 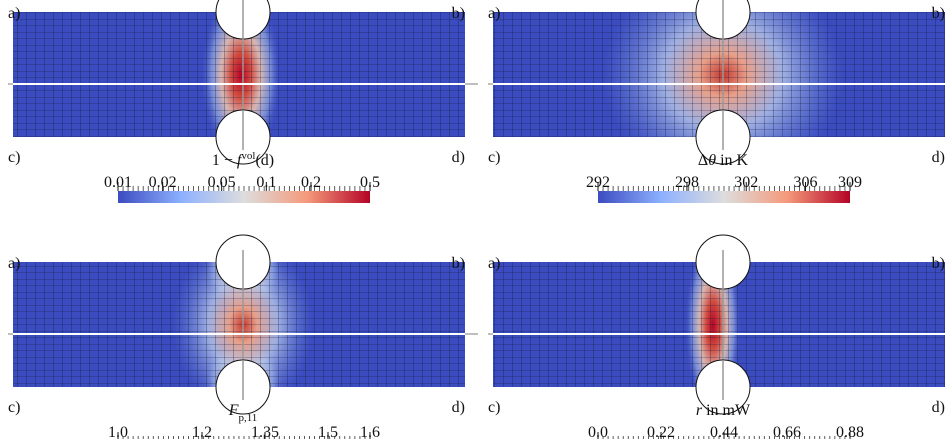 What do you see at coordinates (806, 182) in the screenshot?
I see `tick-label: 306` at bounding box center [806, 182].